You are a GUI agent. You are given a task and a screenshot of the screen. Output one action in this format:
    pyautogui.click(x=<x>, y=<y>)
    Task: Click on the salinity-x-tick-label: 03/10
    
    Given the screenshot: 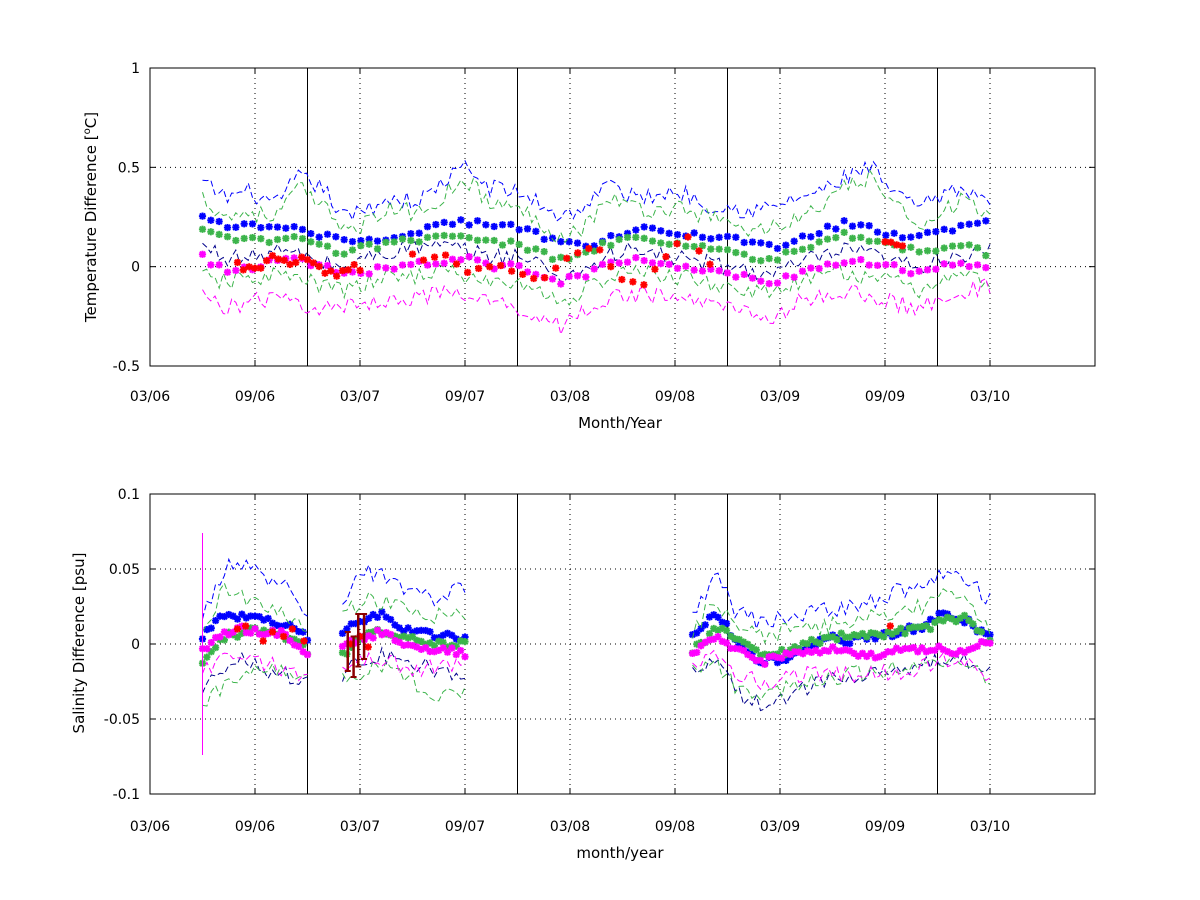 What is the action you would take?
    pyautogui.click(x=990, y=827)
    